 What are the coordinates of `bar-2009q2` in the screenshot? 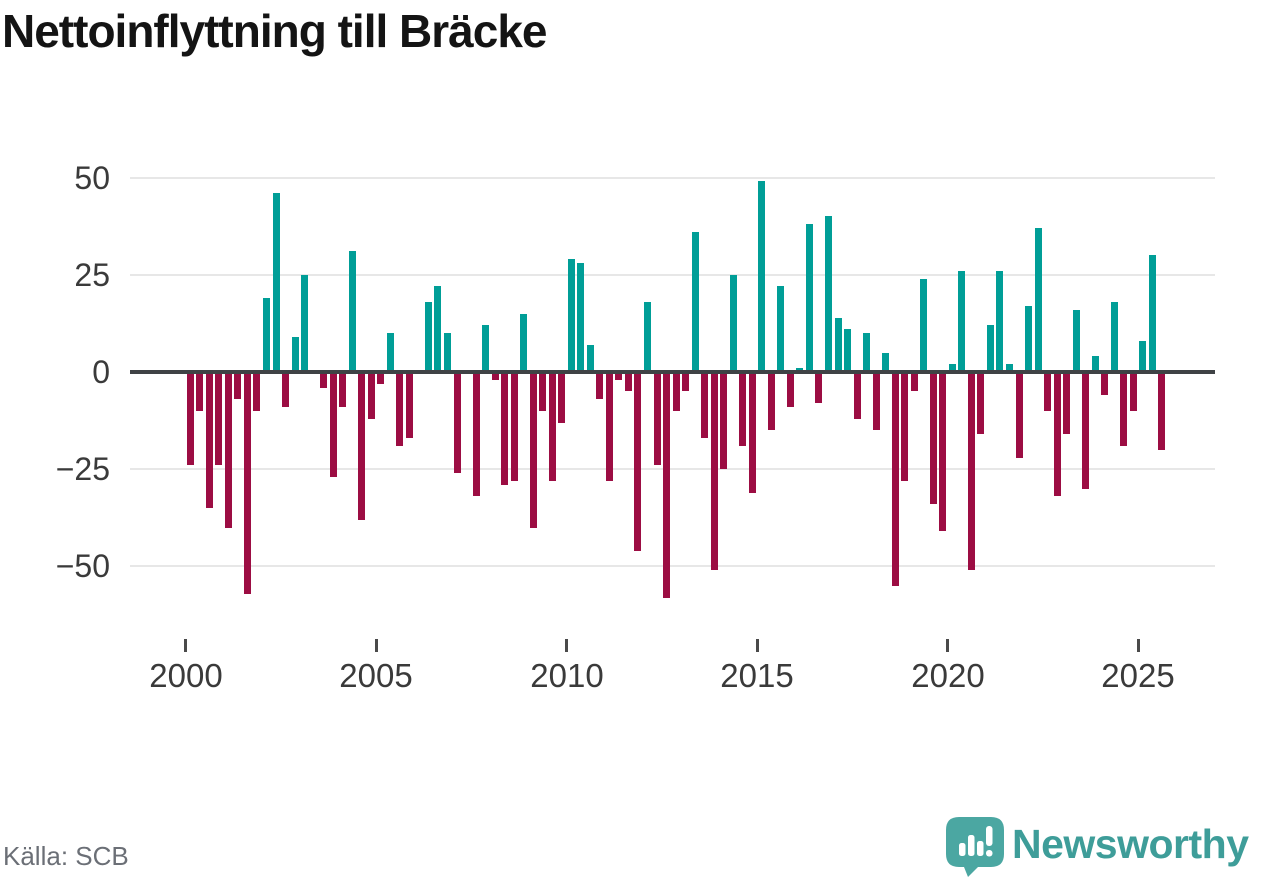 It's located at (542, 391).